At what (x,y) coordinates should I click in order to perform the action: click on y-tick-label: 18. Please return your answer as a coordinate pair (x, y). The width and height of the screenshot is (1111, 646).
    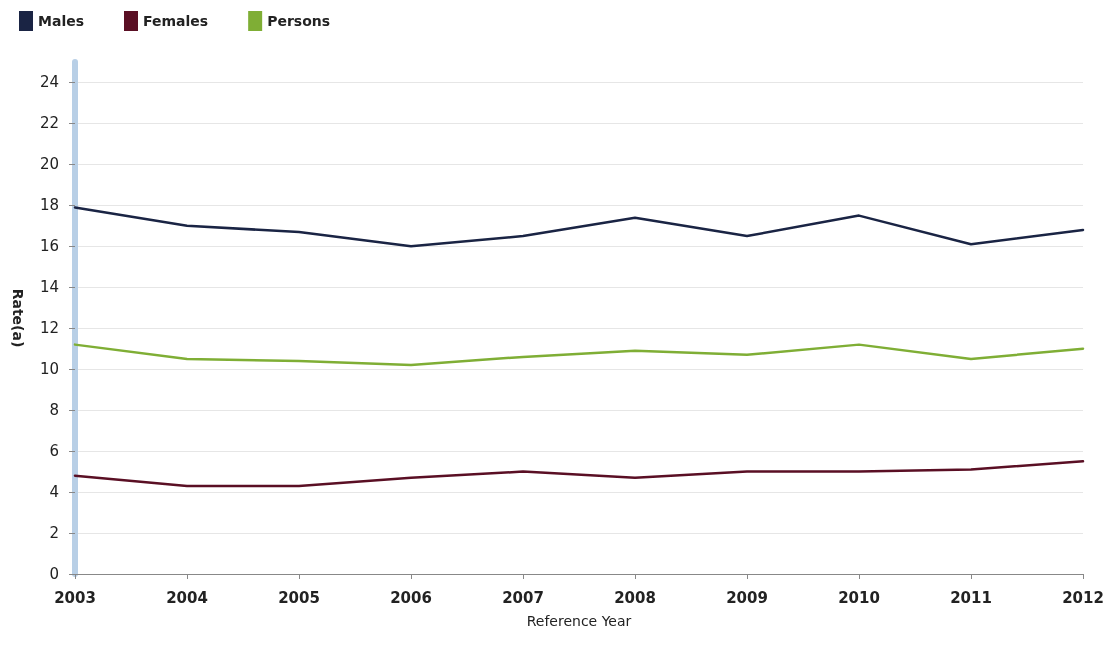
    Looking at the image, I should click on (49, 205).